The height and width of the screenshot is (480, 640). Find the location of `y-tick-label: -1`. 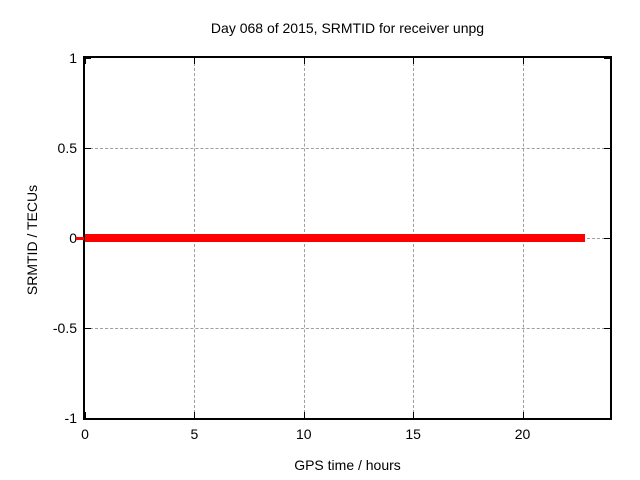

y-tick-label: -1 is located at coordinates (70, 418).